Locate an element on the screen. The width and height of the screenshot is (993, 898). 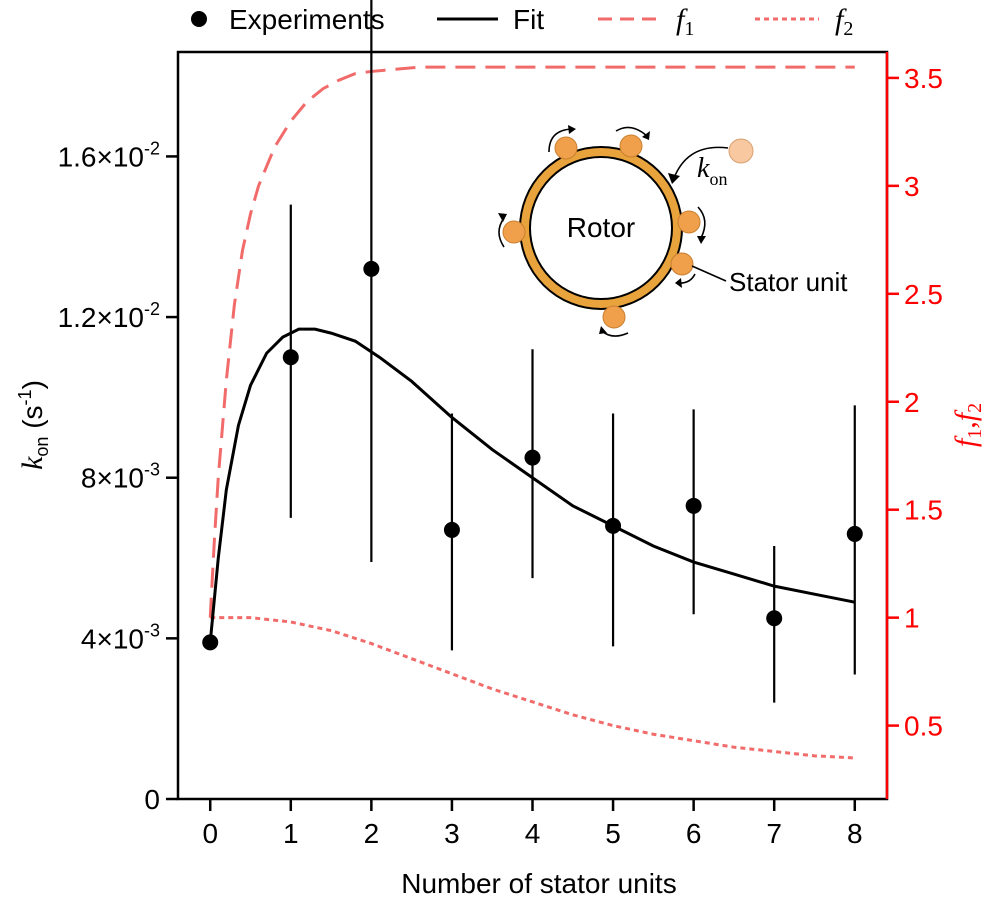
series-line-f2 is located at coordinates (532, 688).